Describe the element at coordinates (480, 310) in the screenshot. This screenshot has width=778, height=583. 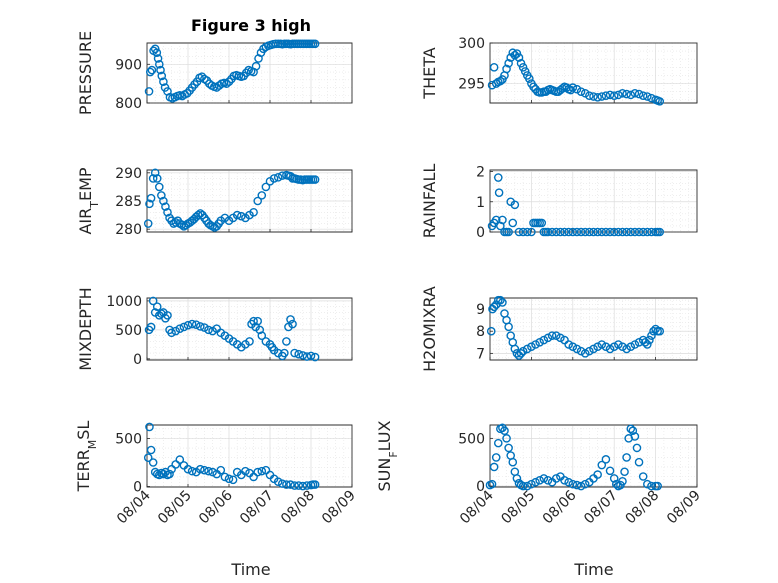
I see `y-tick-label: 9` at that location.